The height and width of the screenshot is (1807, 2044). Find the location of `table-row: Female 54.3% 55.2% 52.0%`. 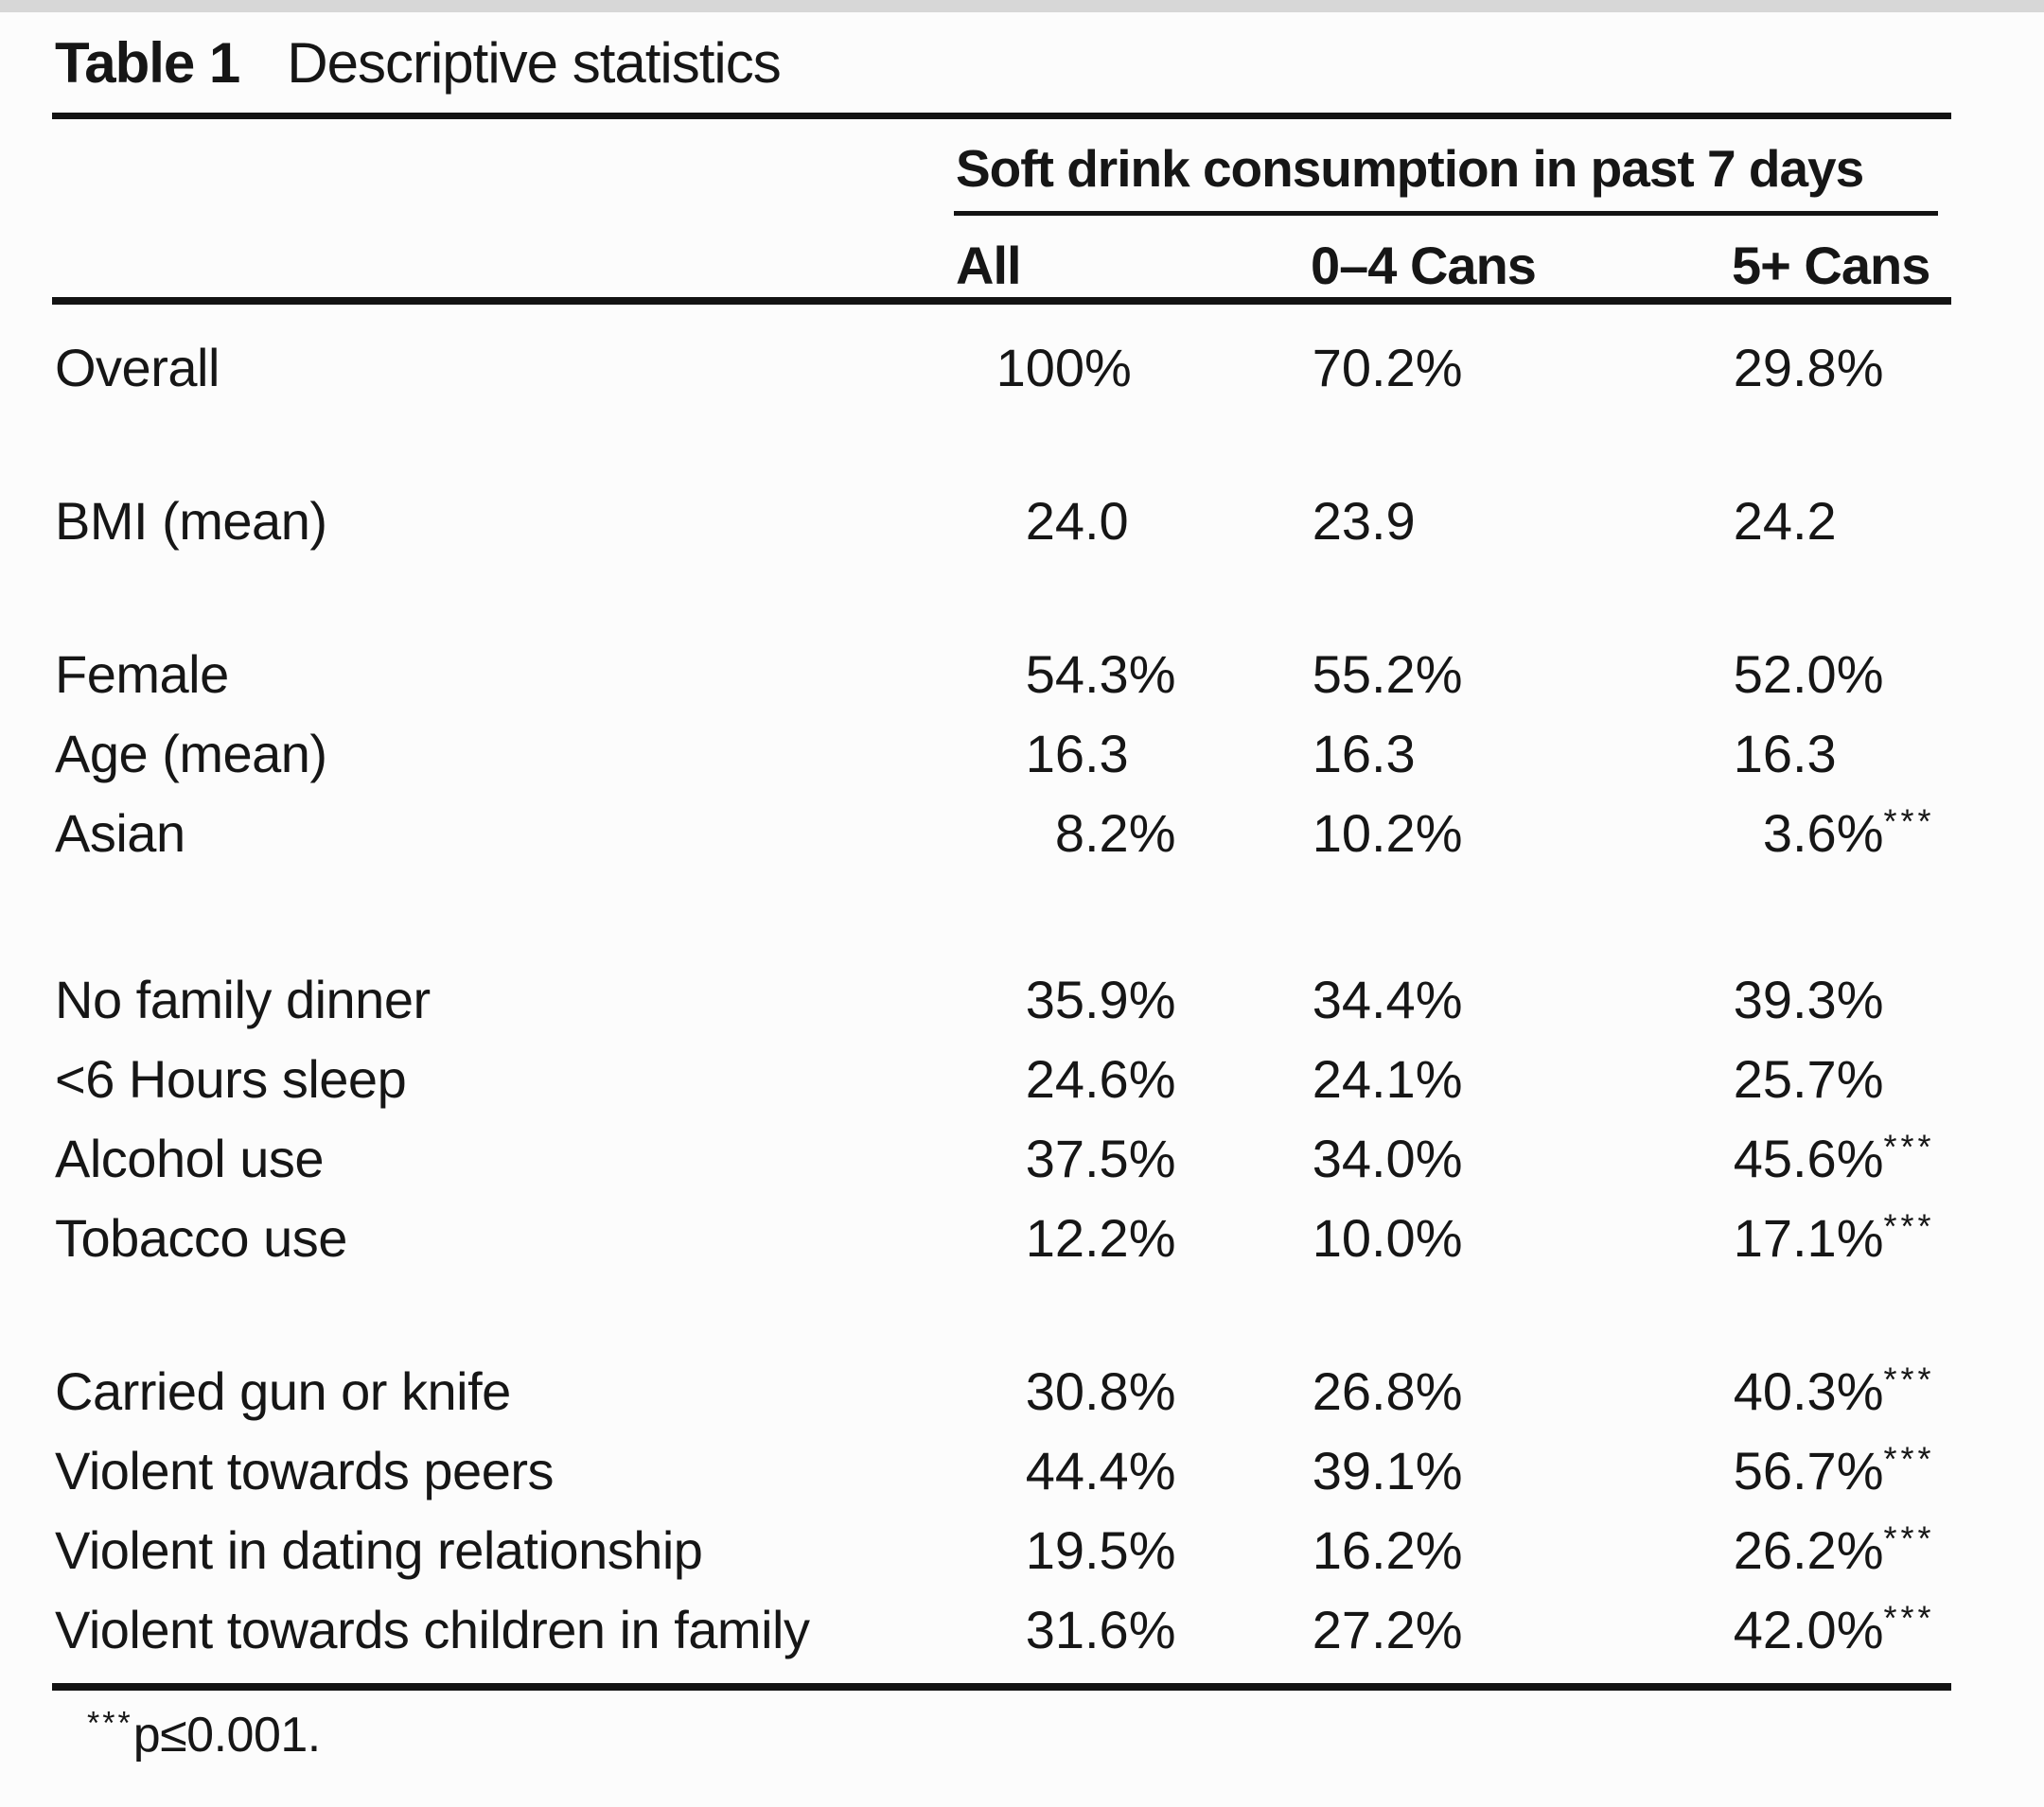

table-row: Female 54.3% 55.2% 52.0% is located at coordinates (1022, 673).